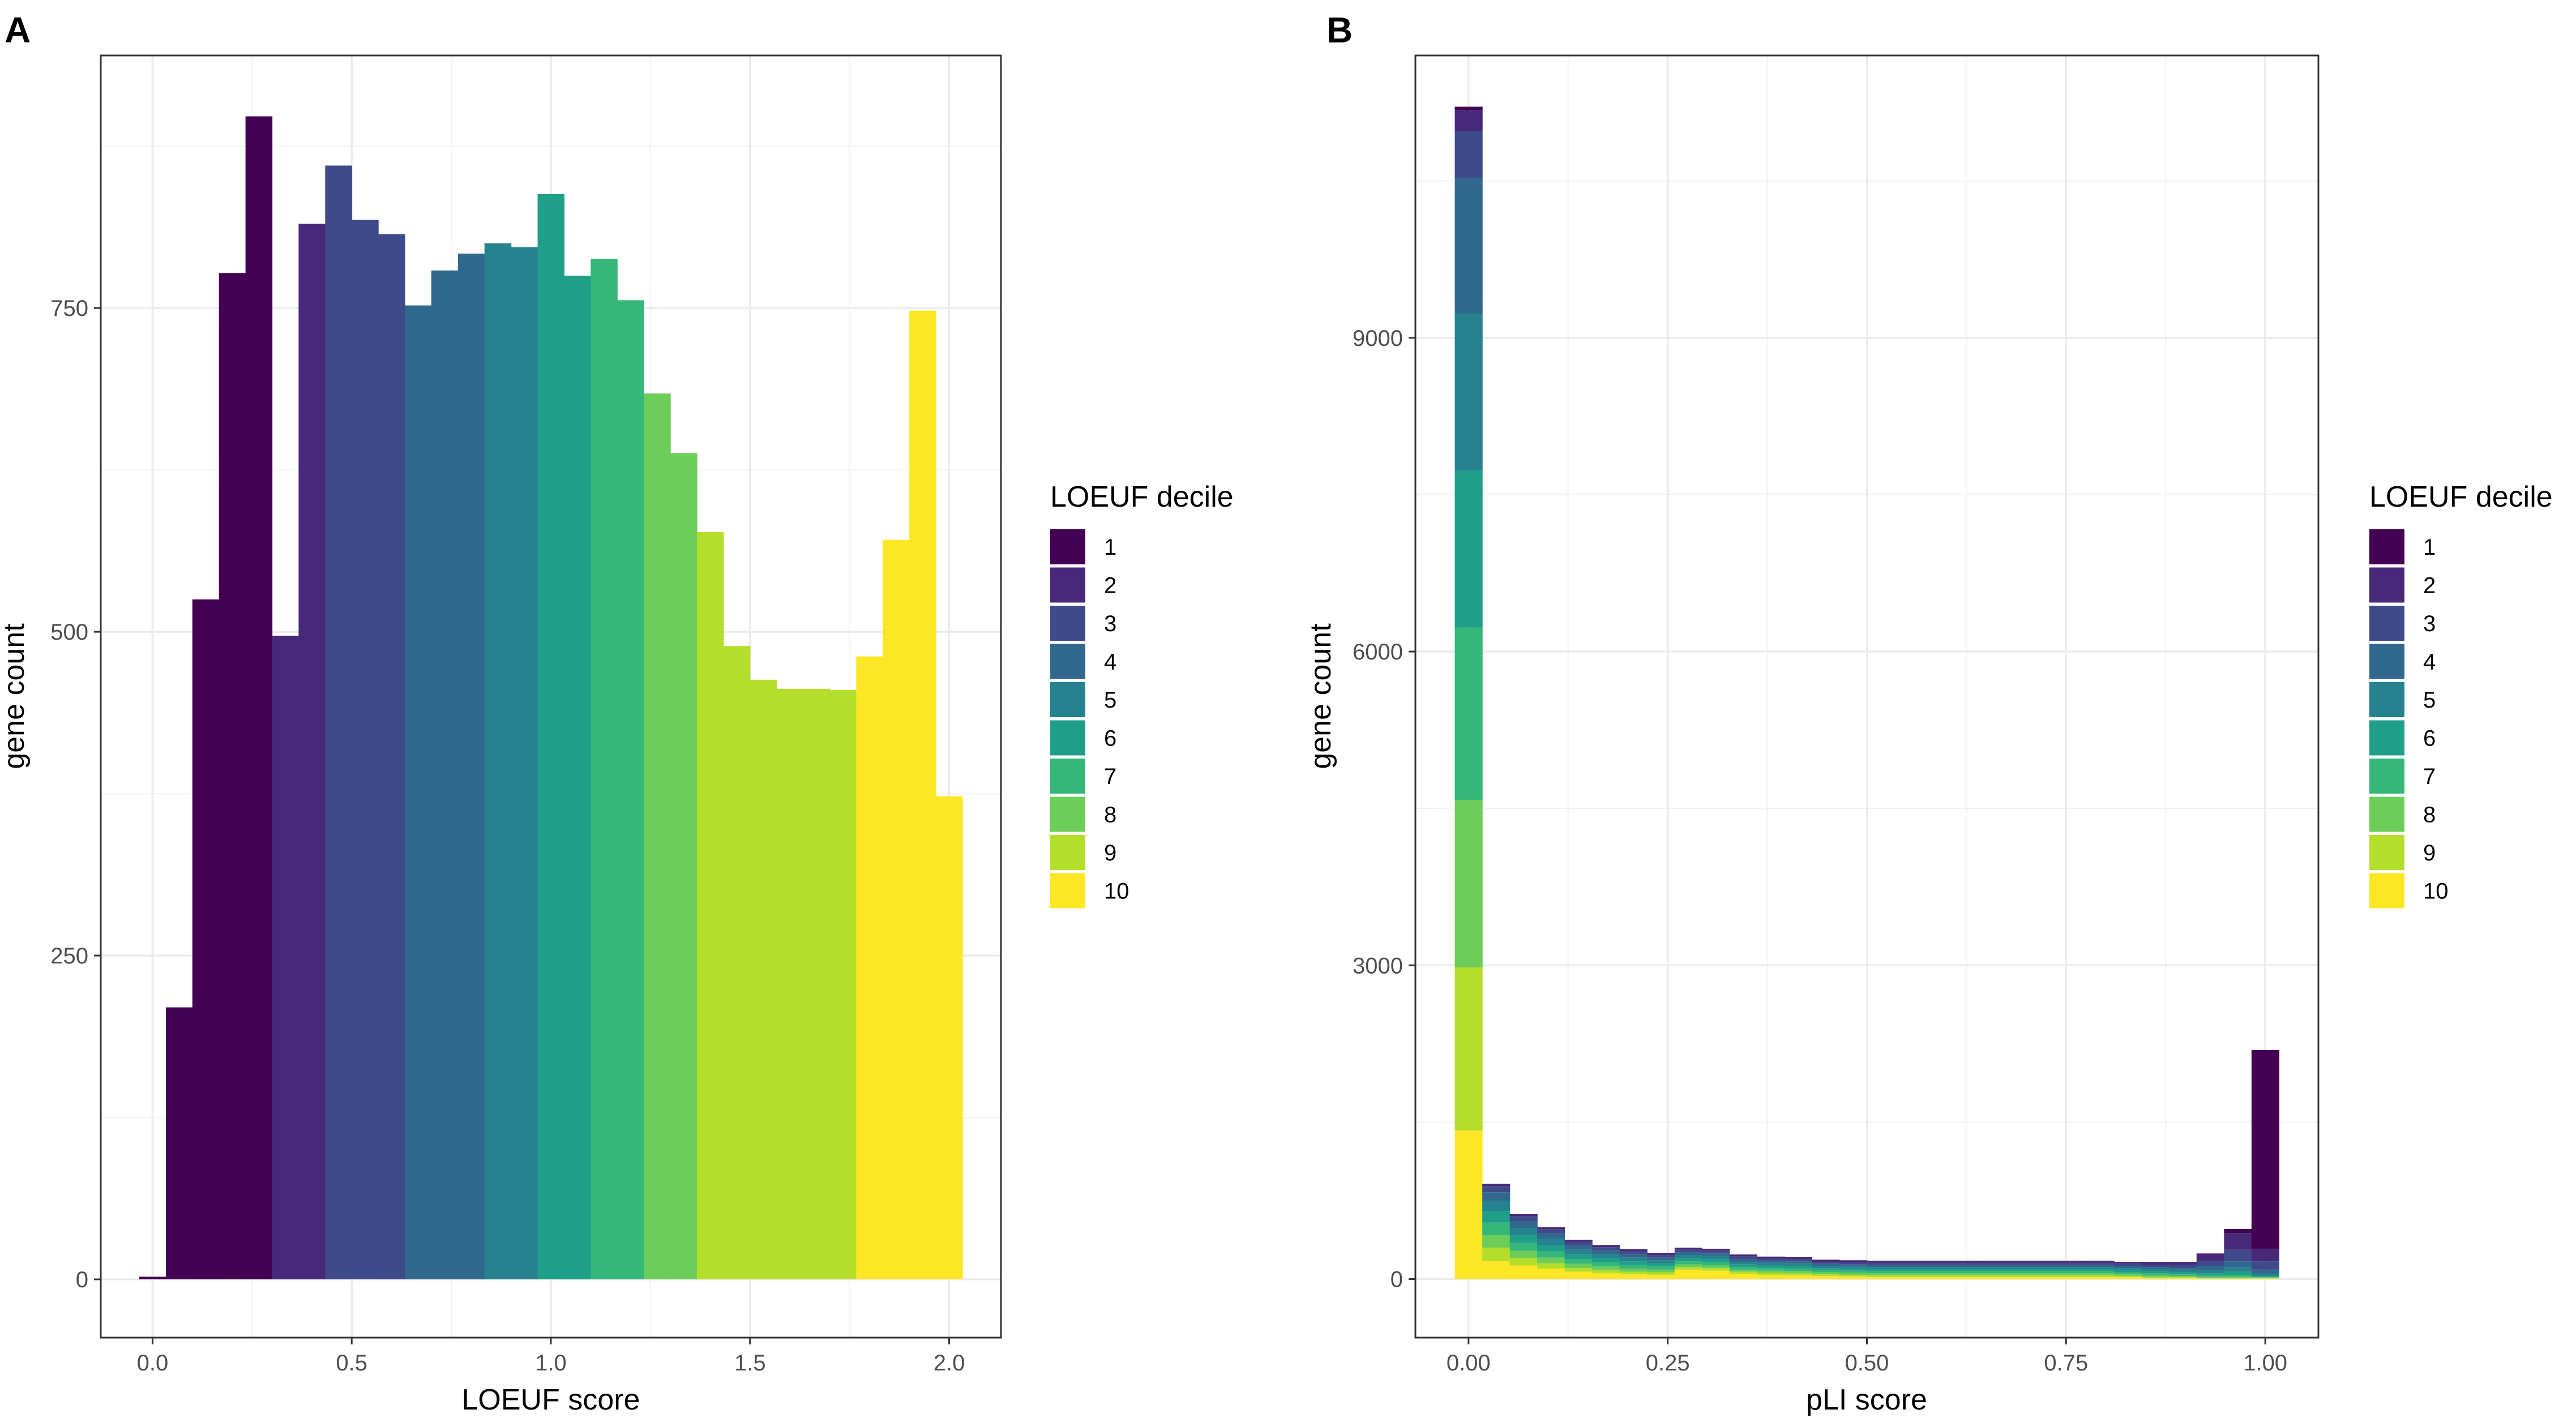 This screenshot has height=1418, width=2576. Describe the element at coordinates (551, 1363) in the screenshot. I see `x-tick-label: 1.0` at that location.